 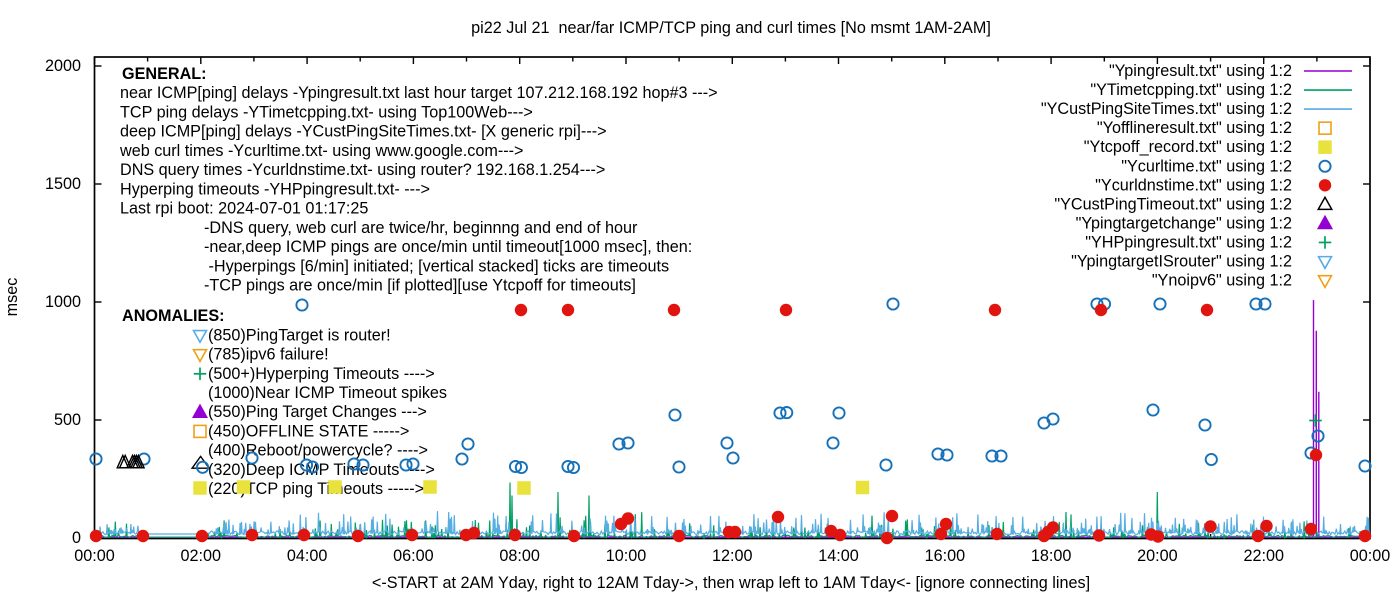 I want to click on svg-text: msec, so click(x=12, y=297).